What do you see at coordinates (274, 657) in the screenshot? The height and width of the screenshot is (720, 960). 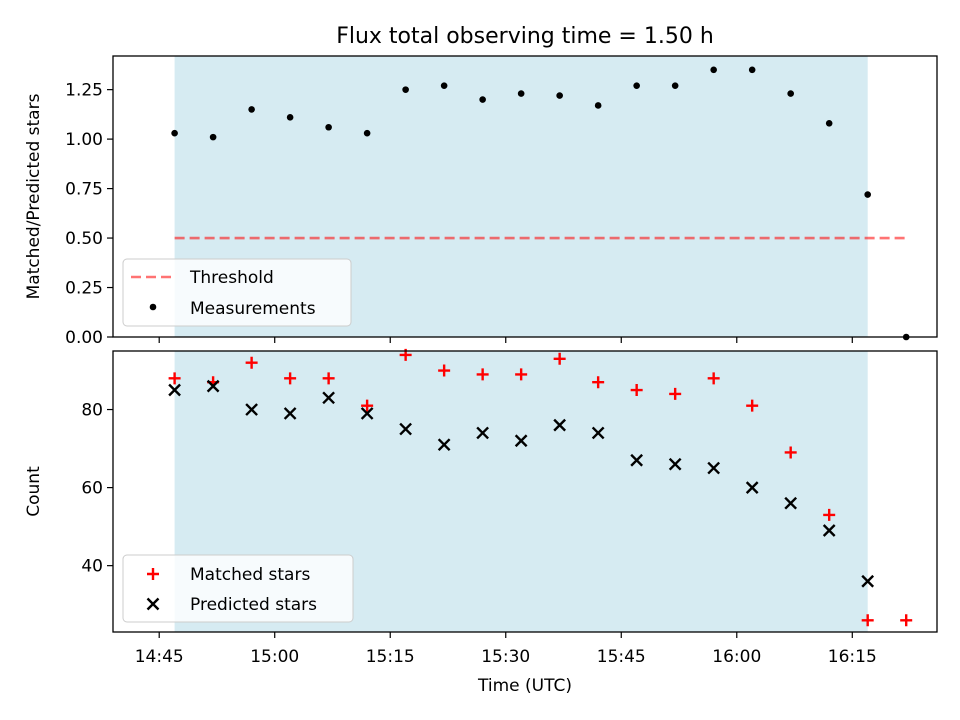 I see `x-tick-label: 15:00` at bounding box center [274, 657].